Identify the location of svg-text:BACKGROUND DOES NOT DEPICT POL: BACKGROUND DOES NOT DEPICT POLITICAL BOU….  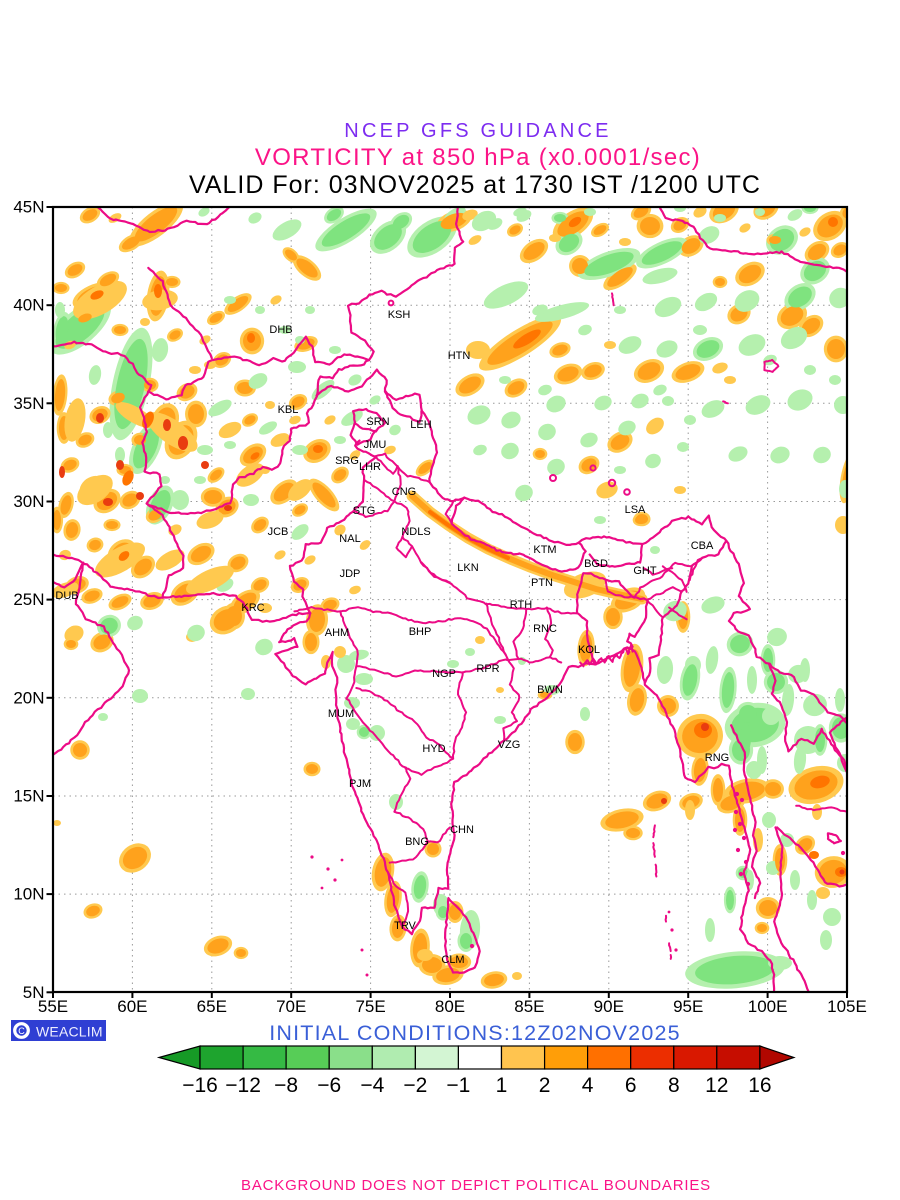
(476, 1185).